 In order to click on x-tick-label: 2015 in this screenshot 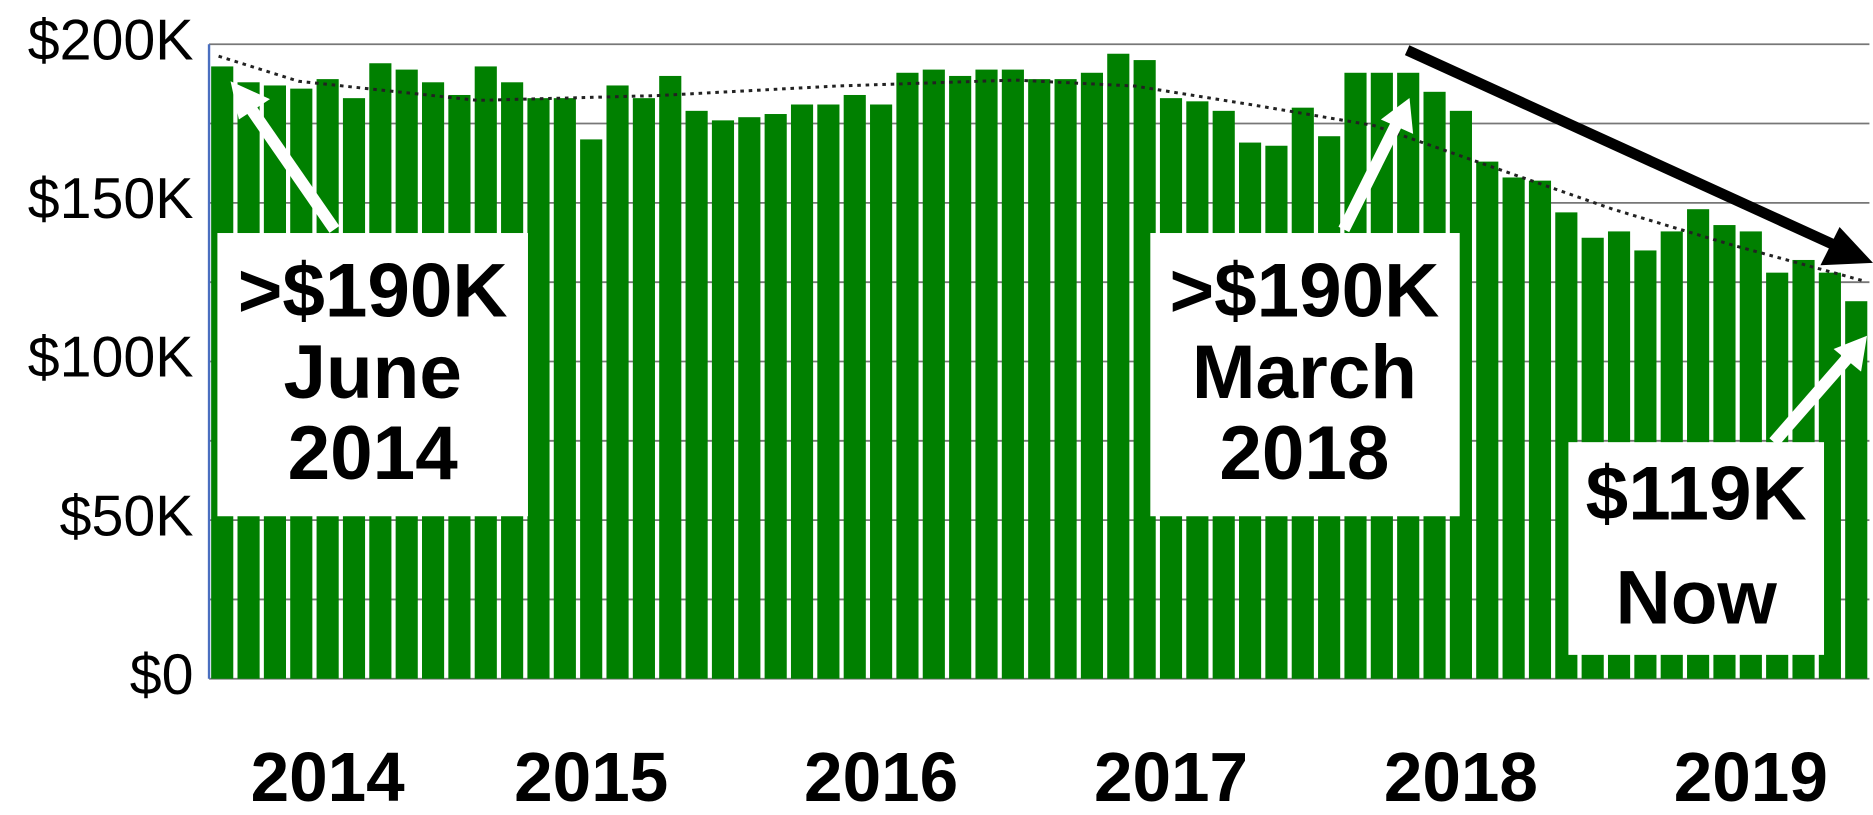, I will do `click(591, 776)`.